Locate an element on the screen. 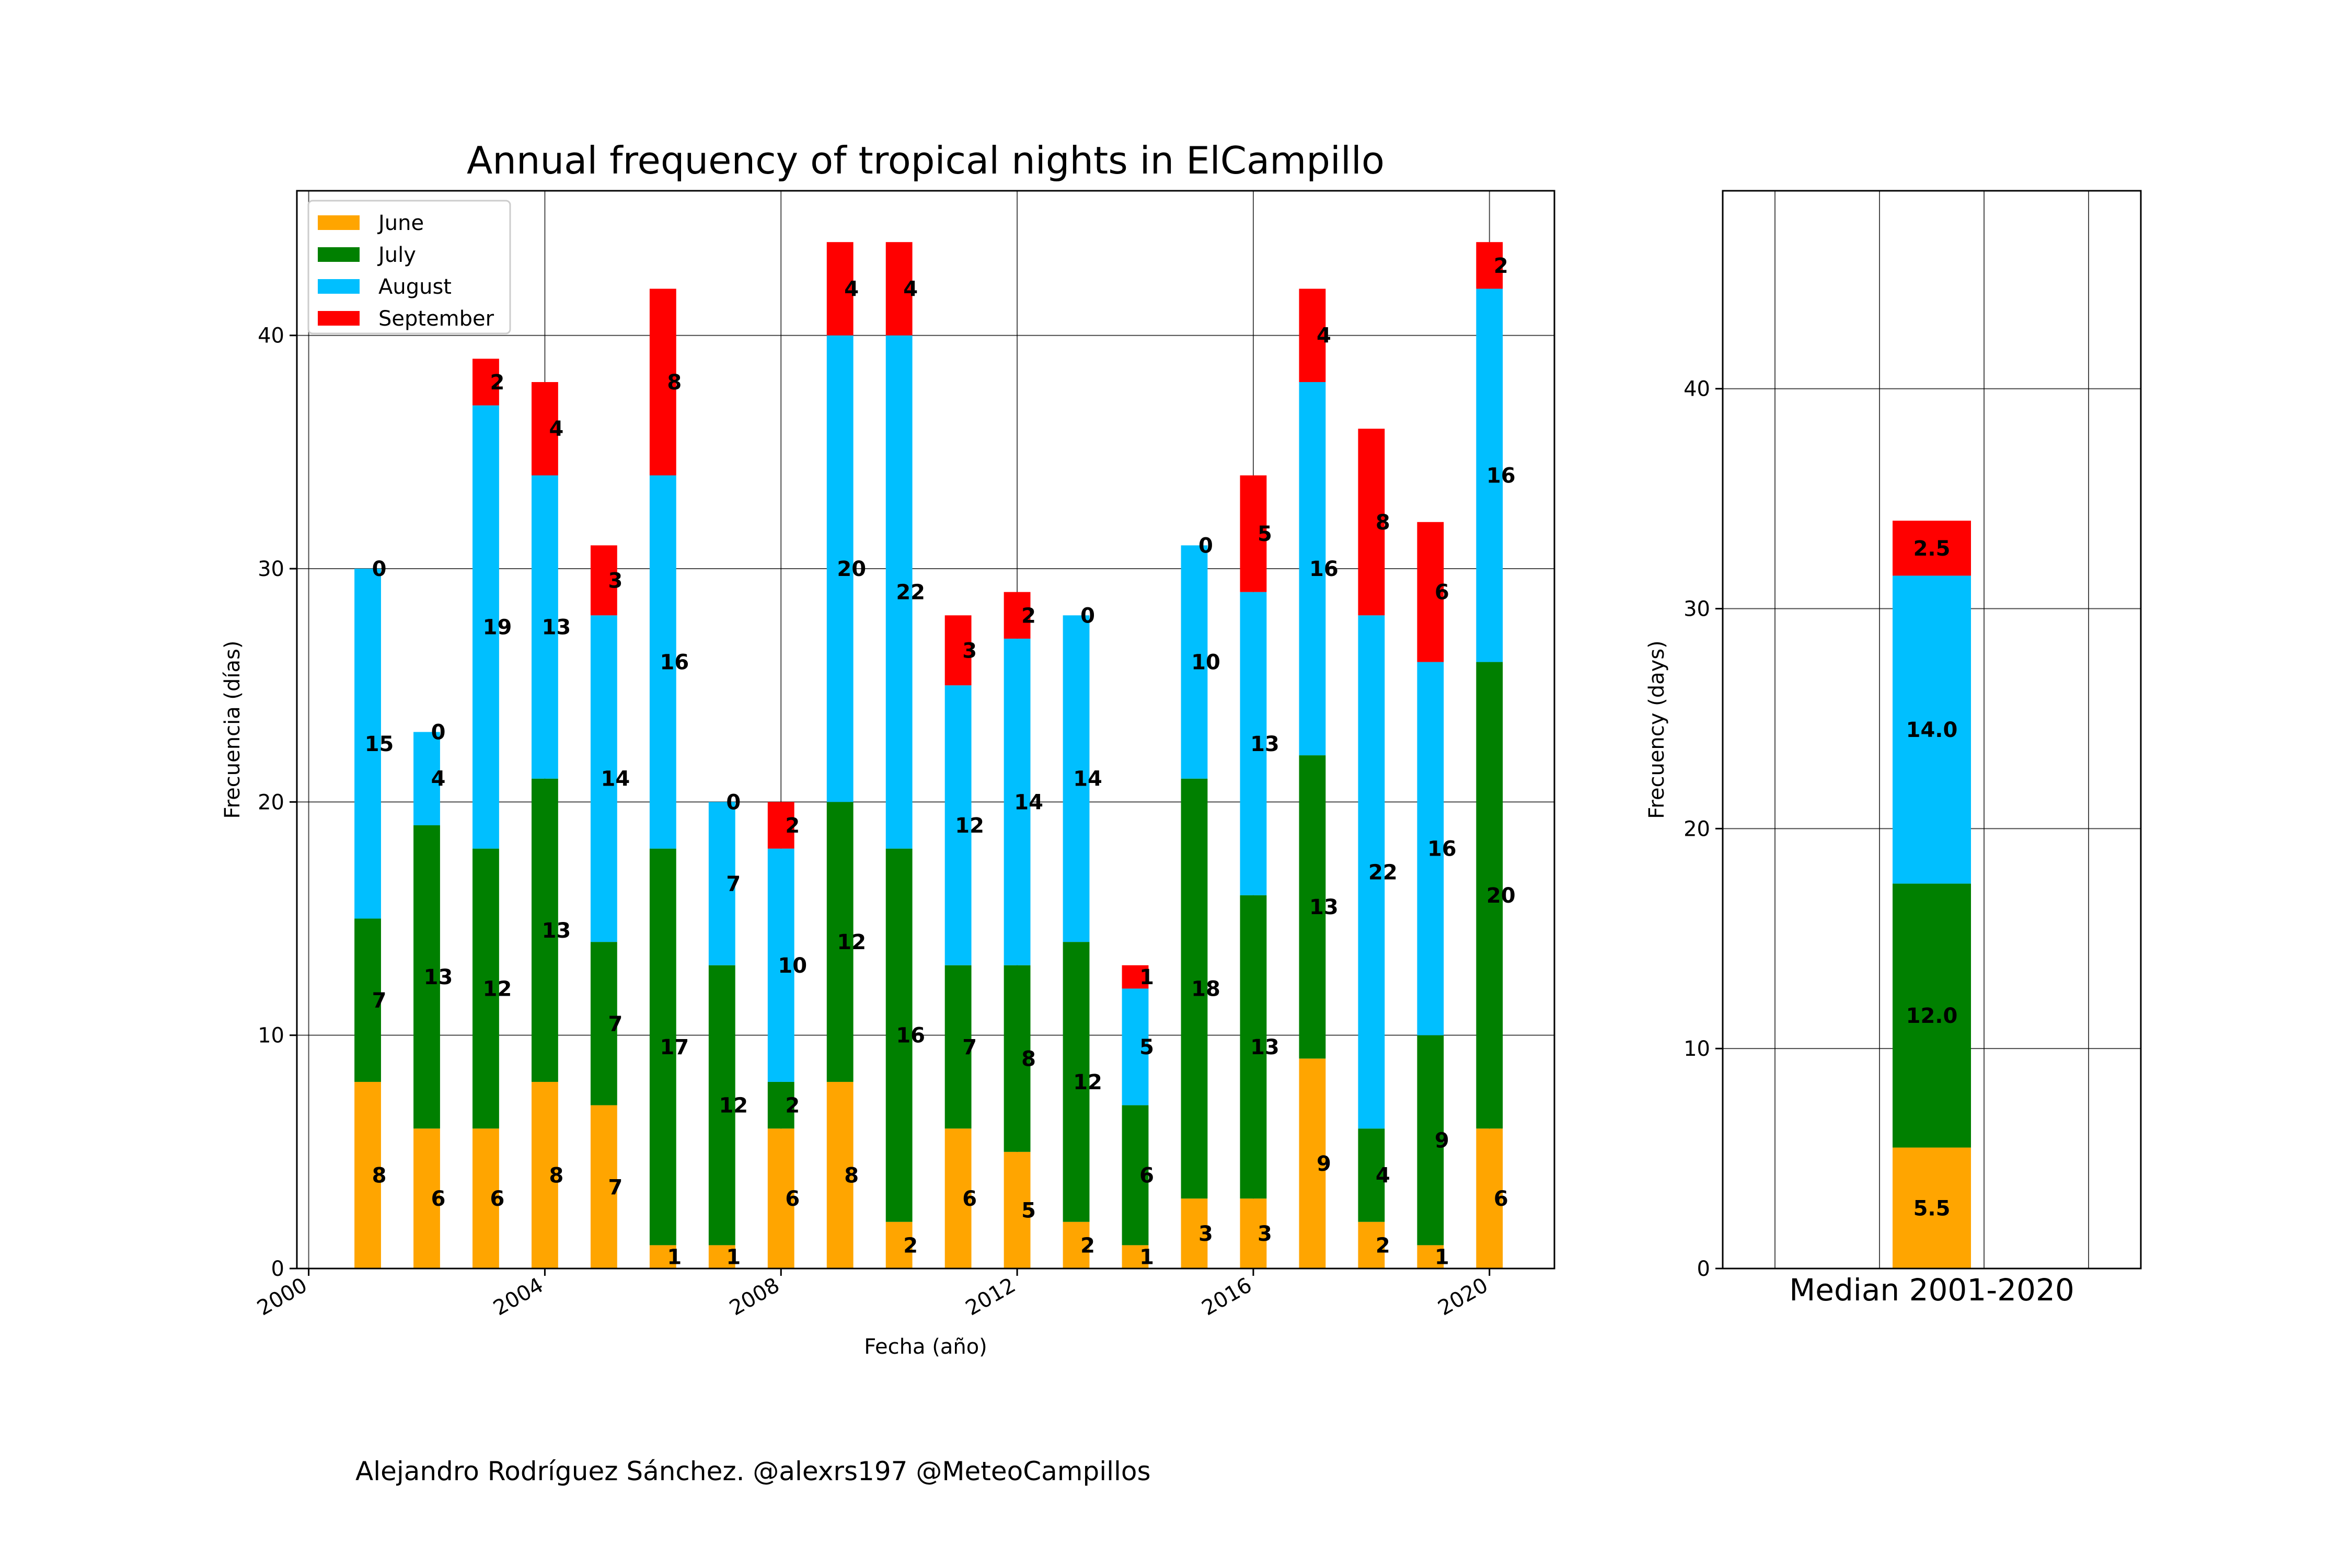  chart-legend: June July August September is located at coordinates (409, 267).